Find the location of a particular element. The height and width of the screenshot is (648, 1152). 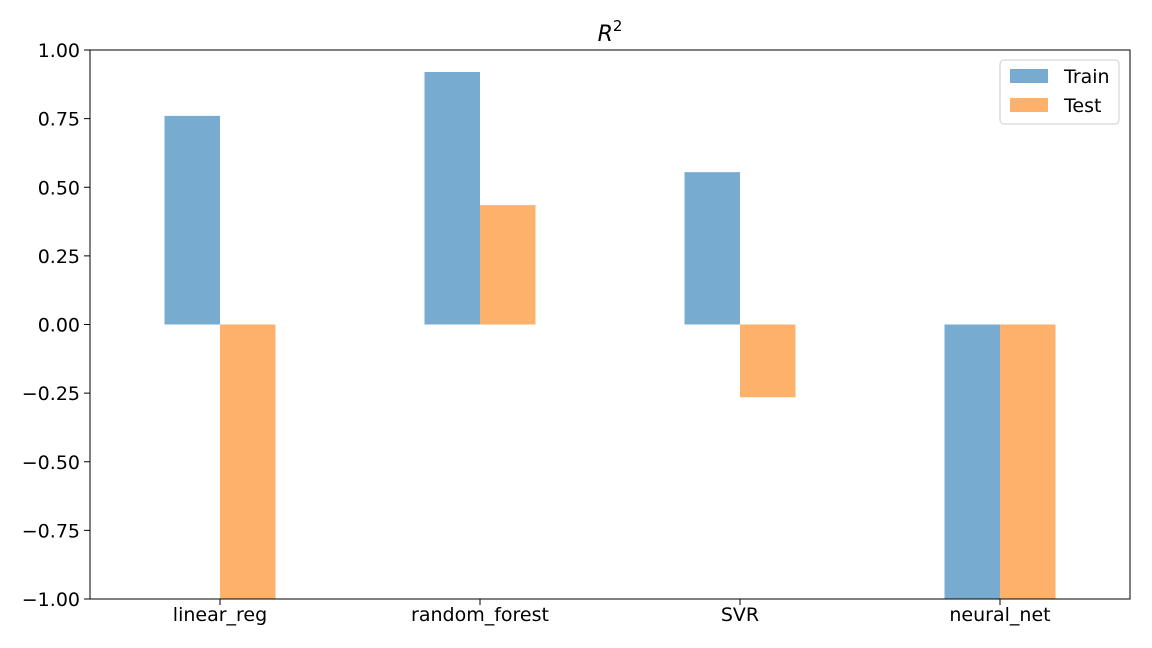

y-tick-label: 0.75 is located at coordinates (59, 120).